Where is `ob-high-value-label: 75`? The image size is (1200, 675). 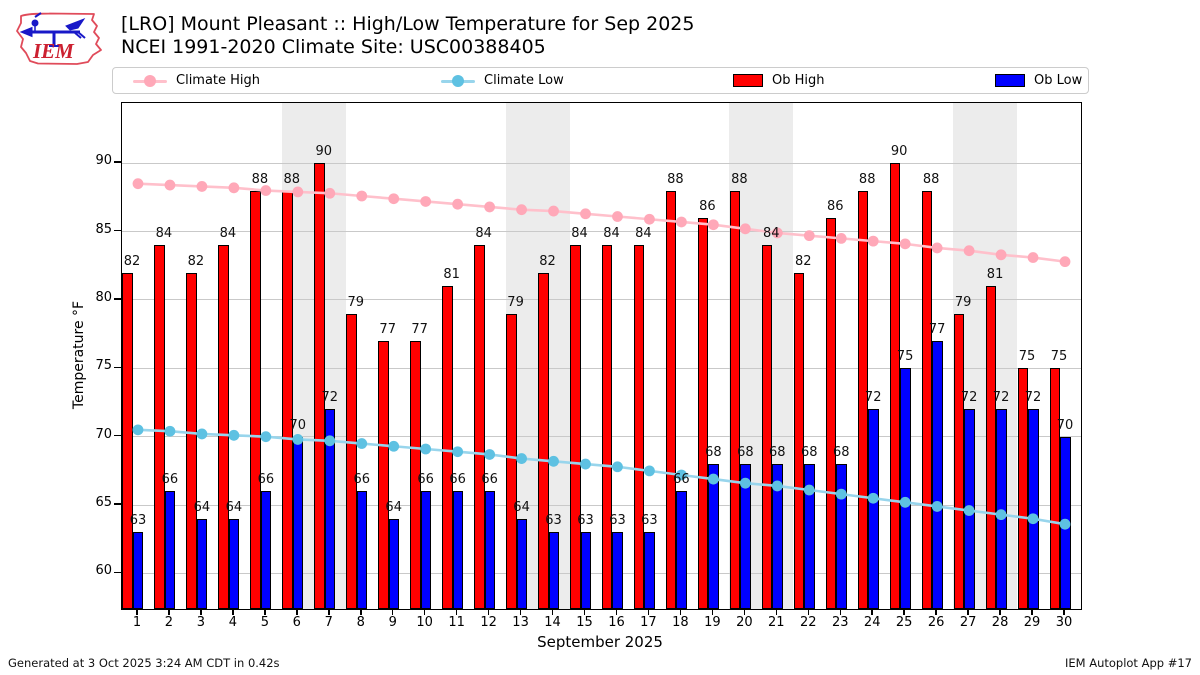 ob-high-value-label: 75 is located at coordinates (1027, 357).